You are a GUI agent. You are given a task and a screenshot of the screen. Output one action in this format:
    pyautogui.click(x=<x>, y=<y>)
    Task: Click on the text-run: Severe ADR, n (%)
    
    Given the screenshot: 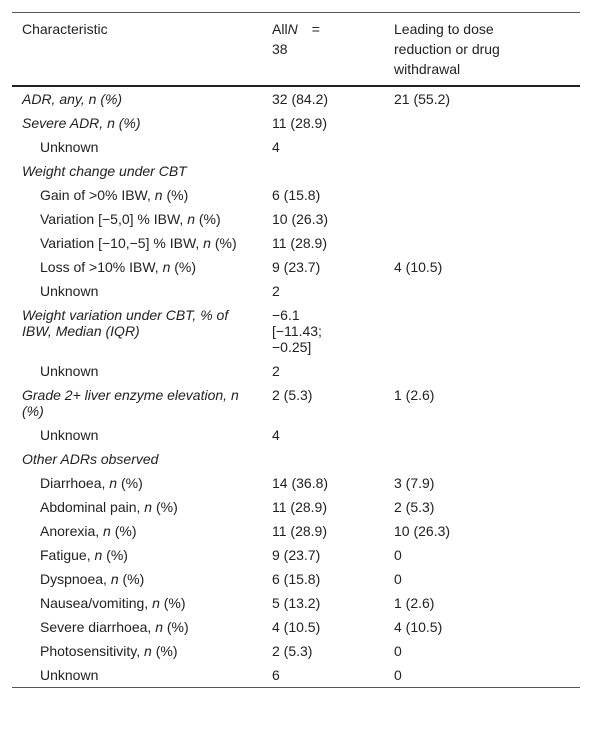 What is the action you would take?
    pyautogui.click(x=81, y=123)
    